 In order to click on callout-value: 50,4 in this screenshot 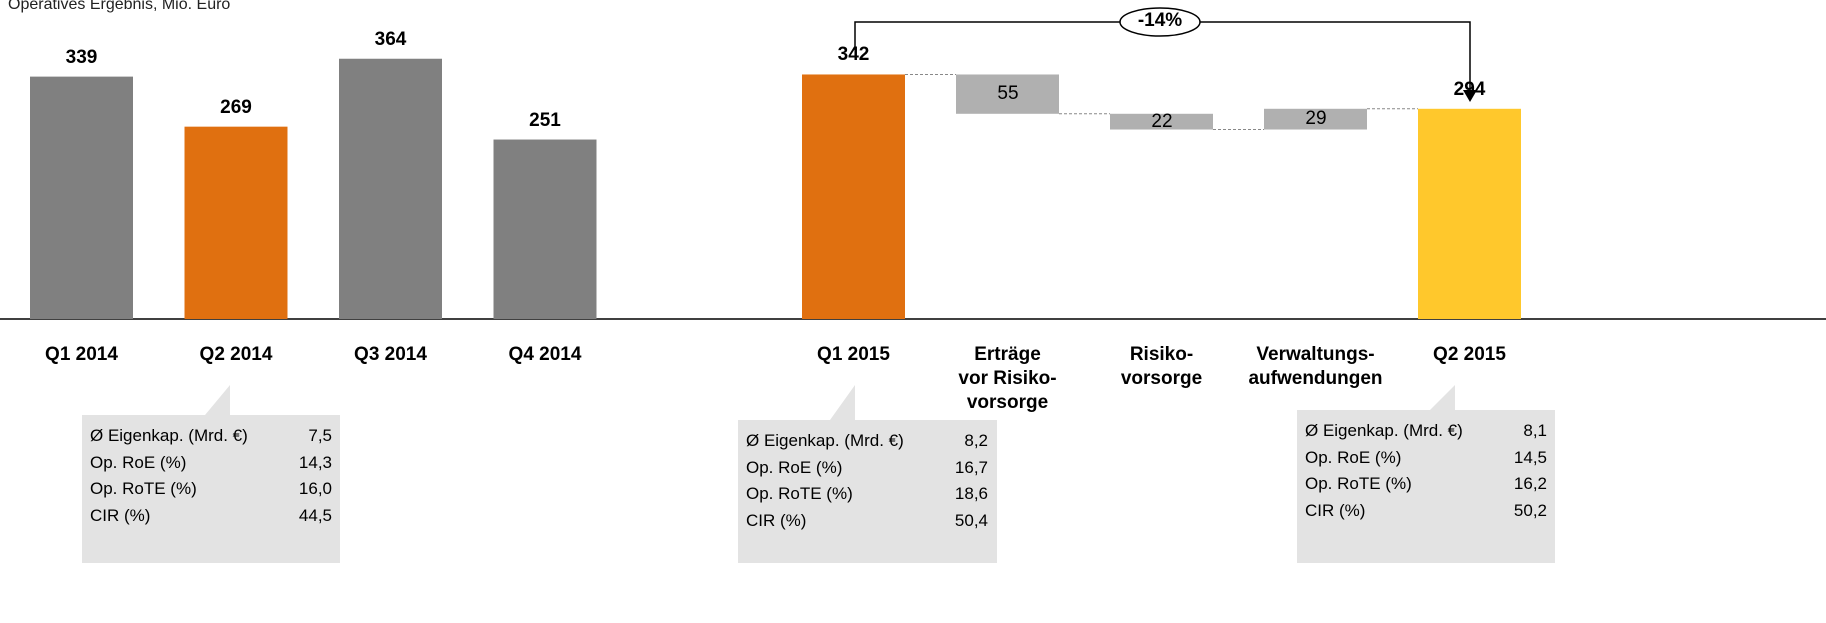, I will do `click(971, 520)`.